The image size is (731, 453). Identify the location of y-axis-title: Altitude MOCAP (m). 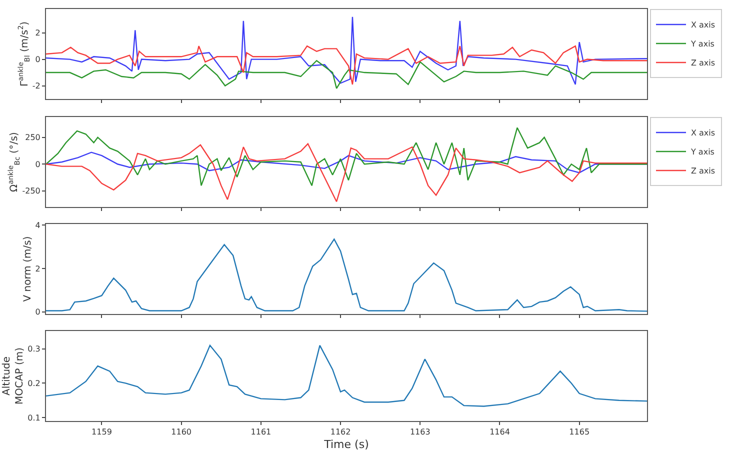
(14, 376).